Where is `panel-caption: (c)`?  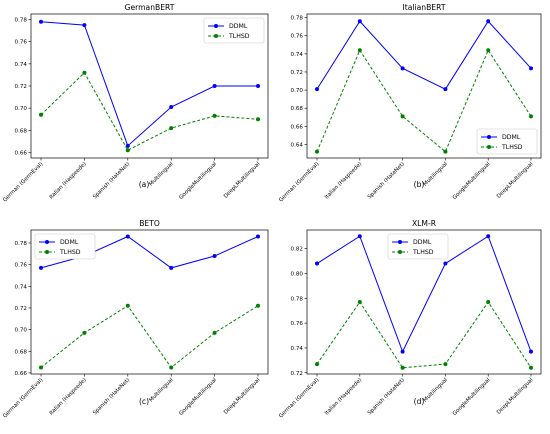 panel-caption: (c) is located at coordinates (144, 401).